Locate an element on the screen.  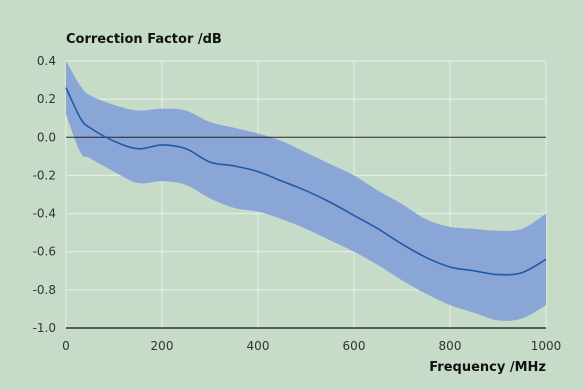
x-tick-label-400: 400 is located at coordinates (258, 346).